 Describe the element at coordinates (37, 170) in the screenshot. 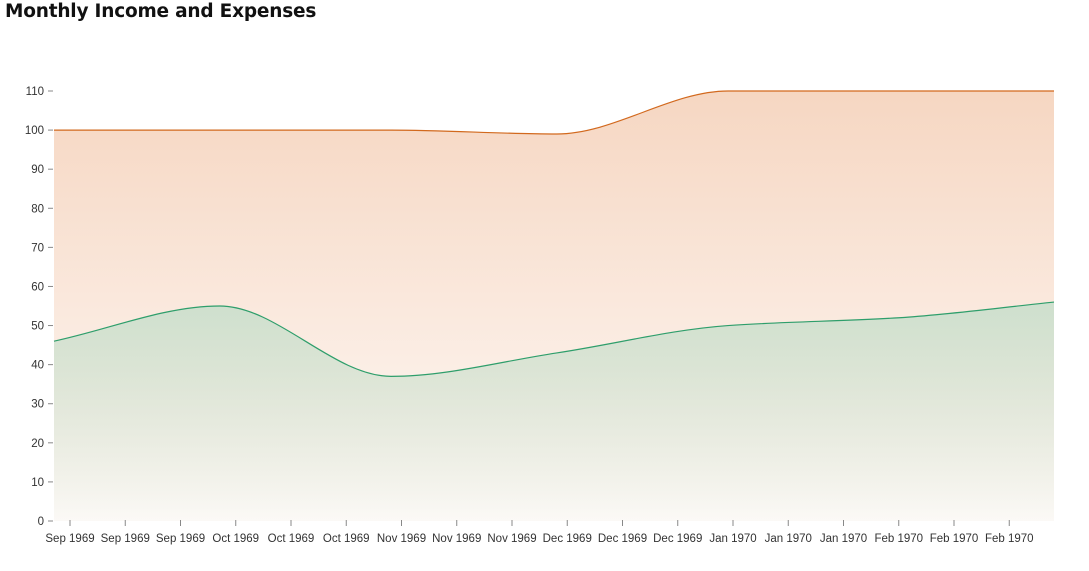

I see `y-tick-label: 90` at that location.